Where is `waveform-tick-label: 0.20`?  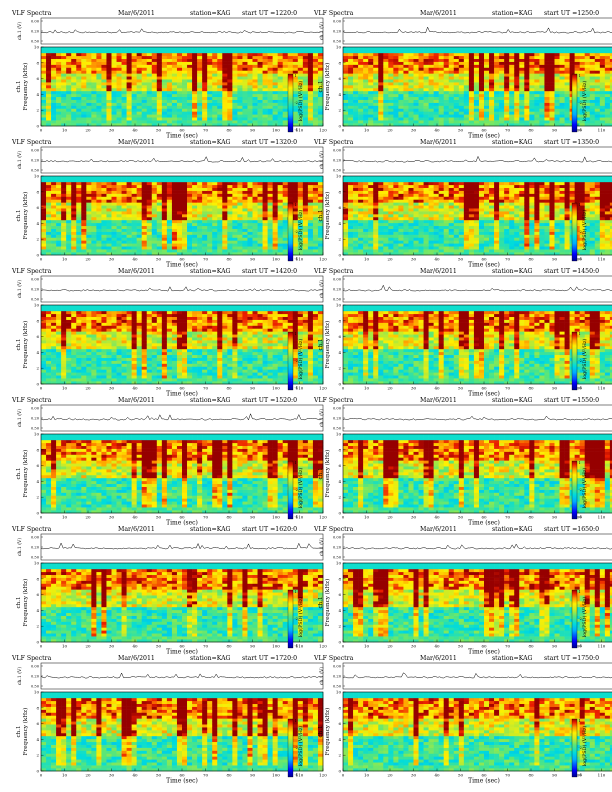
waveform-tick-label: 0.20 is located at coordinates (337, 161).